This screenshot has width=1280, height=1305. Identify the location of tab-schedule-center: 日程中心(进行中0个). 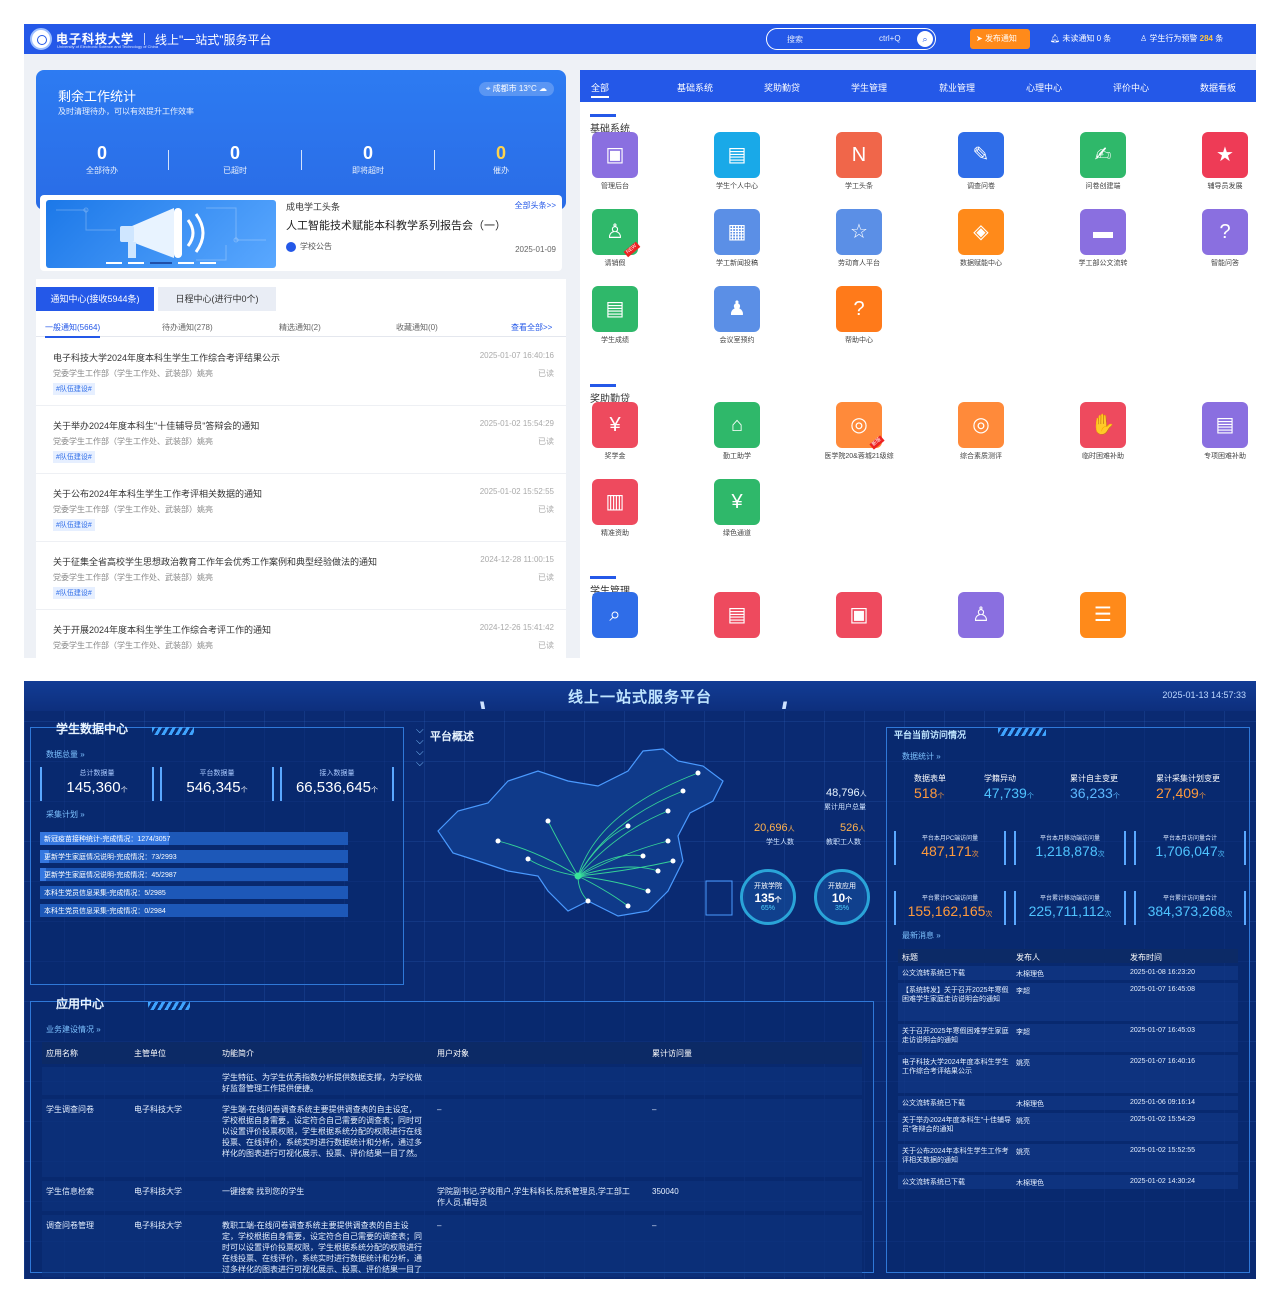
(217, 299).